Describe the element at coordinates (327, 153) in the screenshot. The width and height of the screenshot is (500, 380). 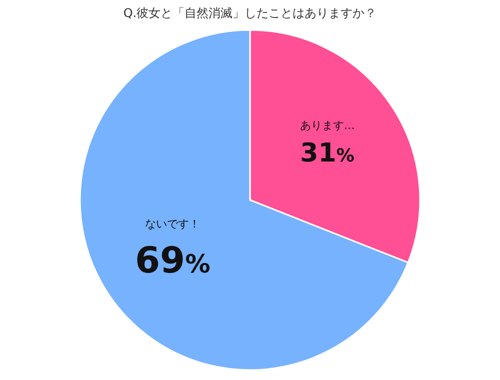
I see `data-label: 31%` at that location.